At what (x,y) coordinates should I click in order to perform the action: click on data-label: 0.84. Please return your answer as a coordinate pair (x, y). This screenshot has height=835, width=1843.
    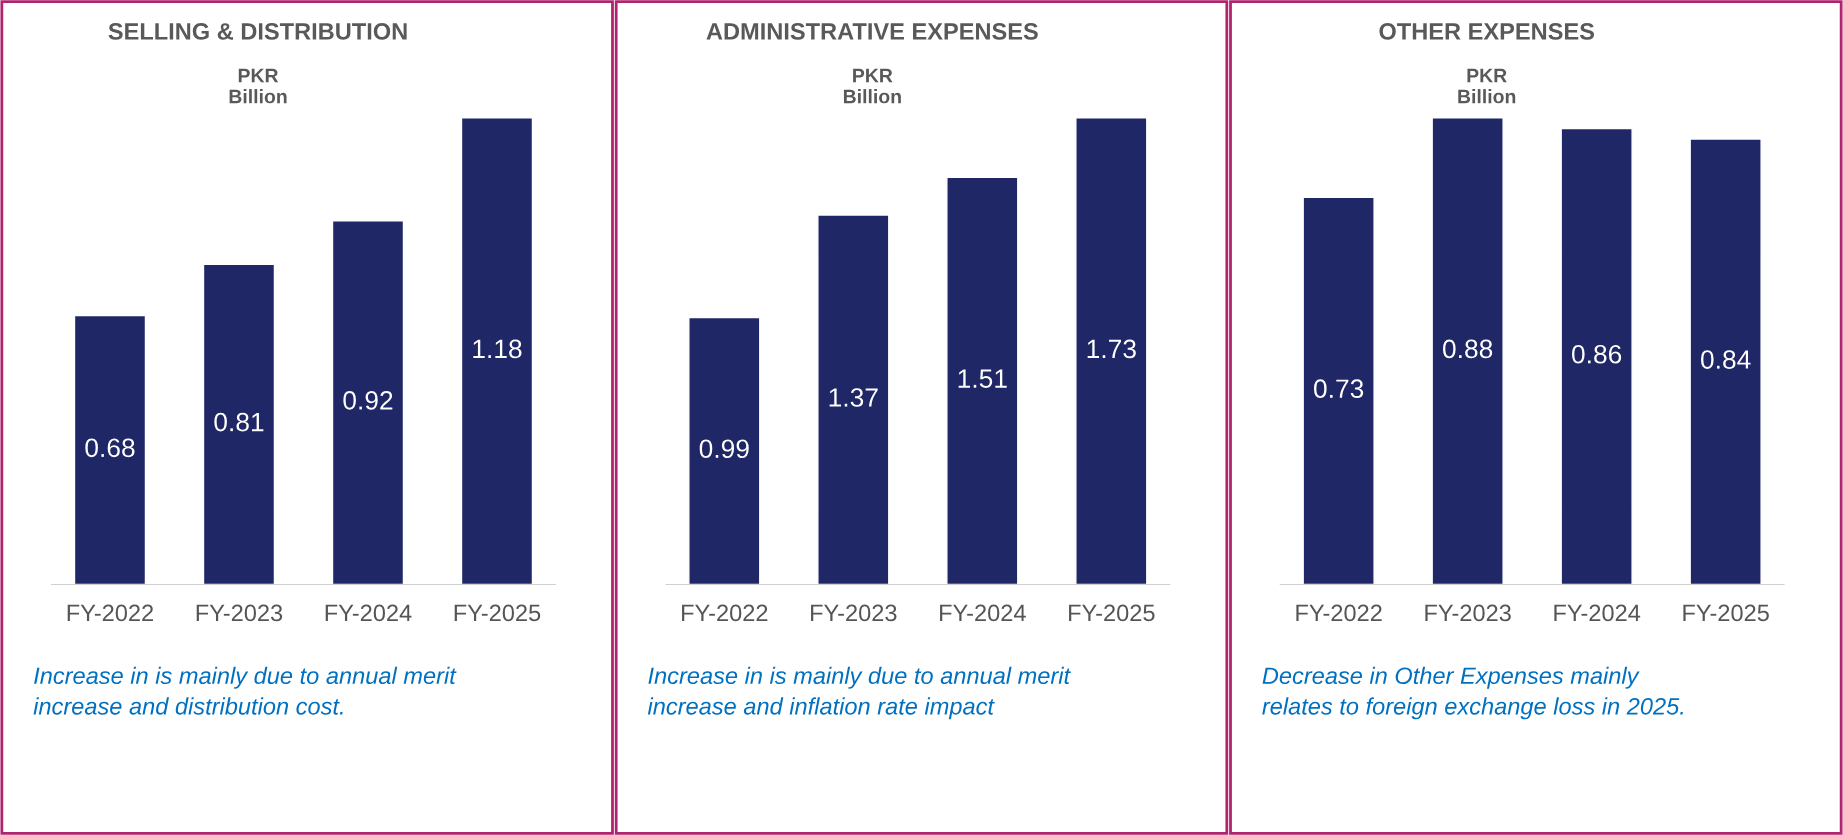
    Looking at the image, I should click on (1726, 359).